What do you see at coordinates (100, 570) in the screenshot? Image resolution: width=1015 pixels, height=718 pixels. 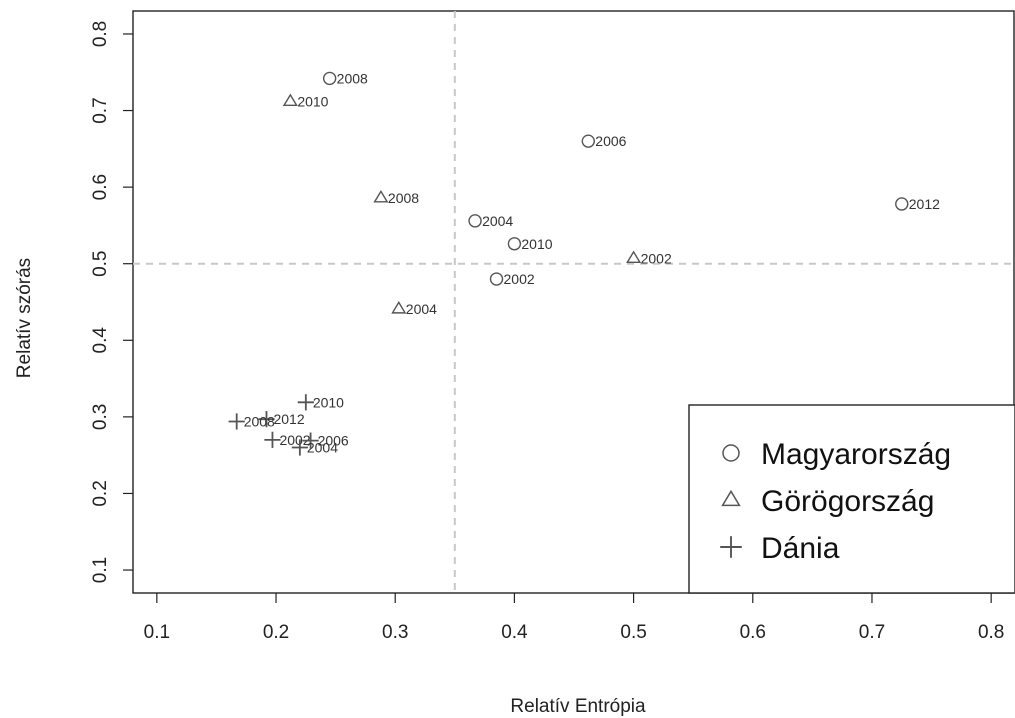 I see `y-tick-label: 0.1` at bounding box center [100, 570].